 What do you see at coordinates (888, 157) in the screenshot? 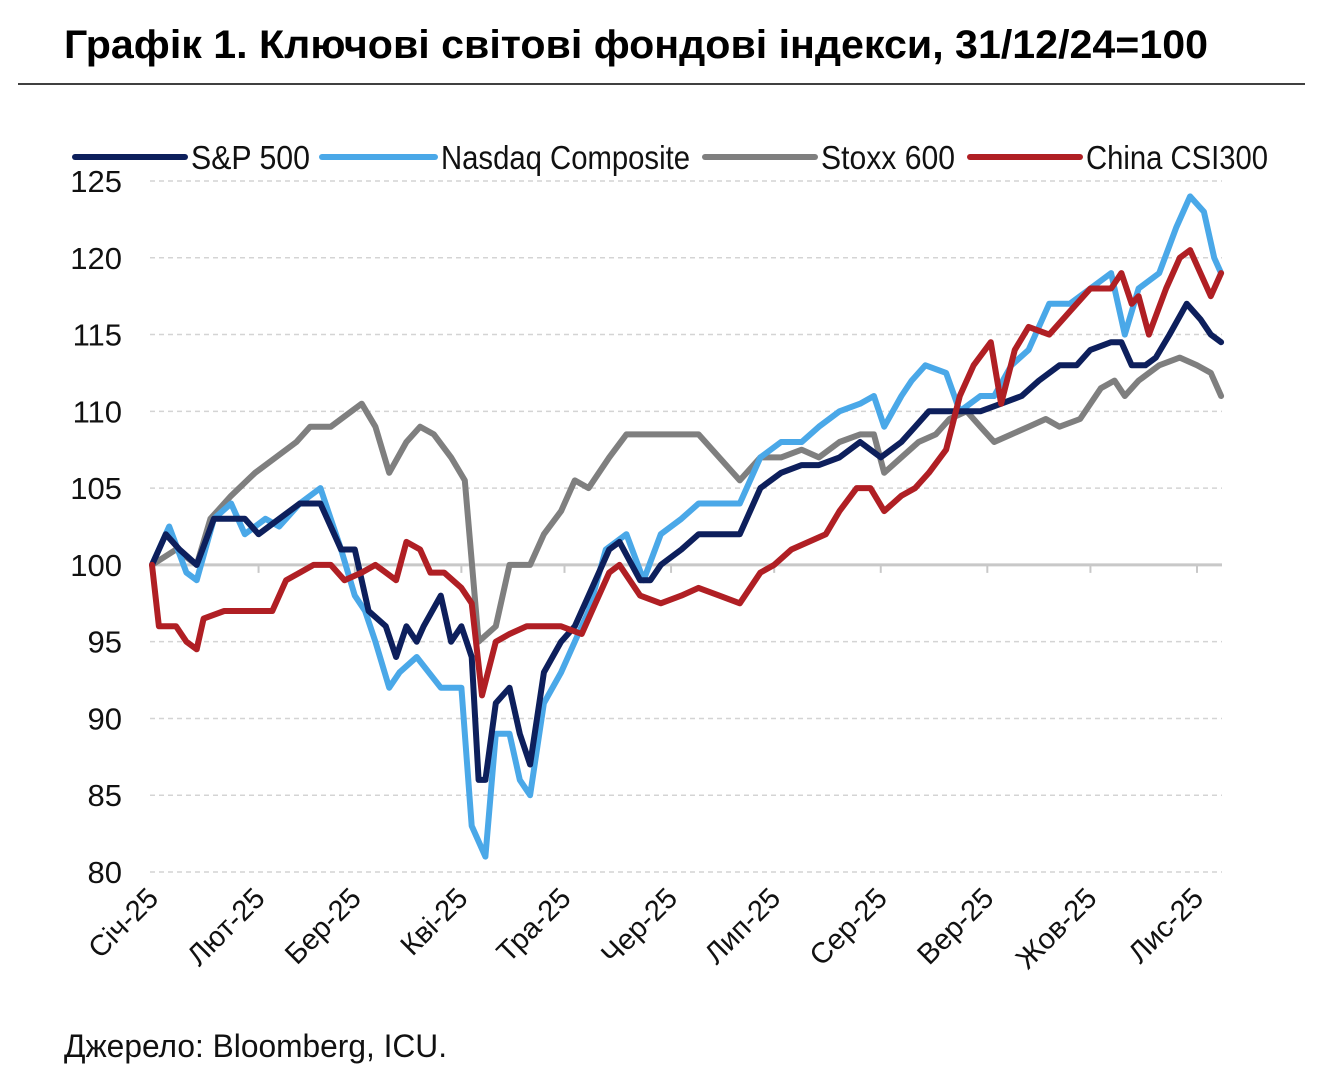
I see `legend-label: Stoxx 600` at bounding box center [888, 157].